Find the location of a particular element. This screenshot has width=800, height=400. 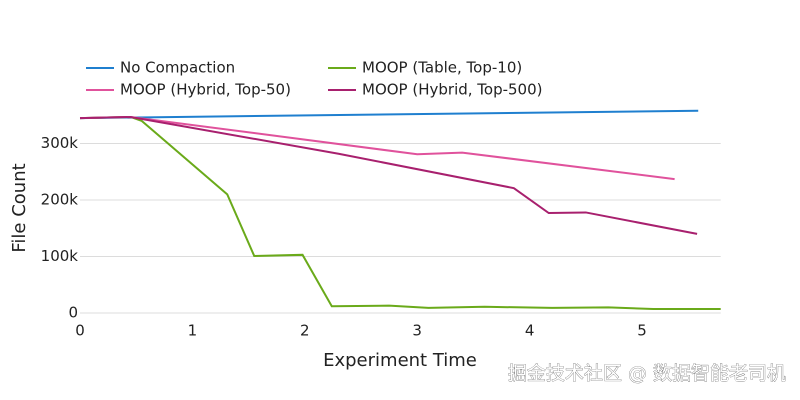

legend-label: MOOP (Table, Top-10) is located at coordinates (442, 68).